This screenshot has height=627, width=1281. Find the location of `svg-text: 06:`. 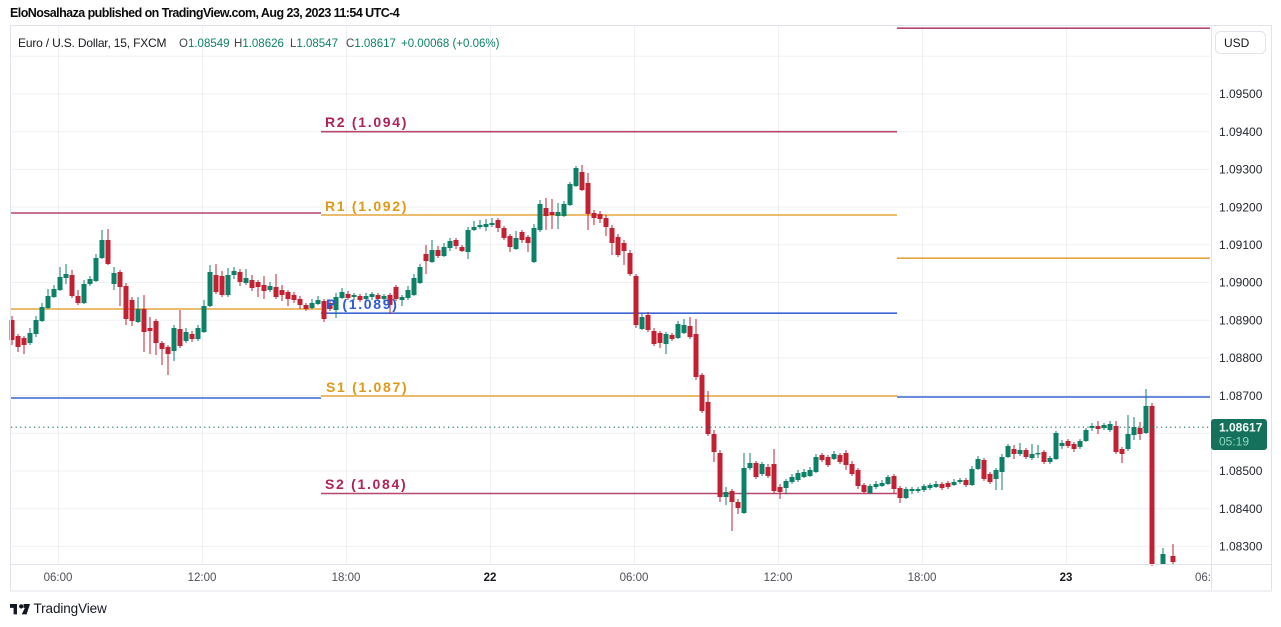

svg-text: 06: is located at coordinates (1203, 578).